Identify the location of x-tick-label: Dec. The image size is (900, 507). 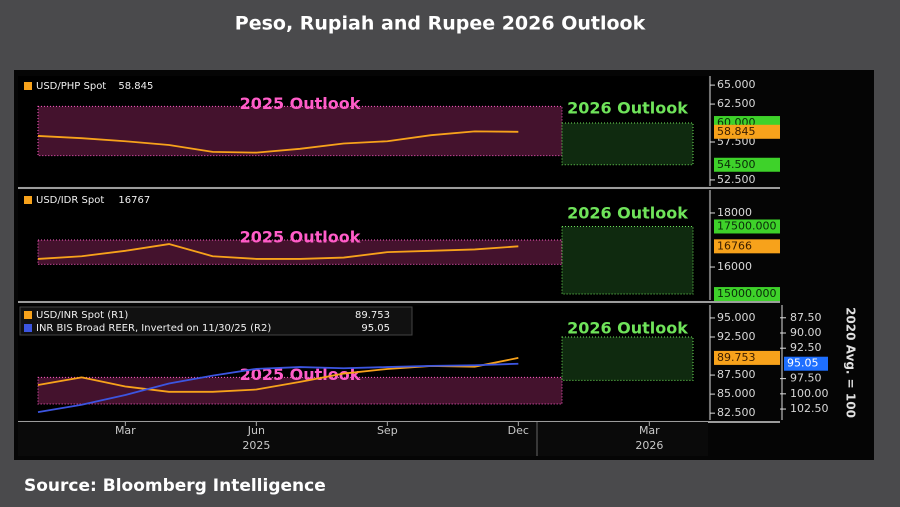
(518, 430).